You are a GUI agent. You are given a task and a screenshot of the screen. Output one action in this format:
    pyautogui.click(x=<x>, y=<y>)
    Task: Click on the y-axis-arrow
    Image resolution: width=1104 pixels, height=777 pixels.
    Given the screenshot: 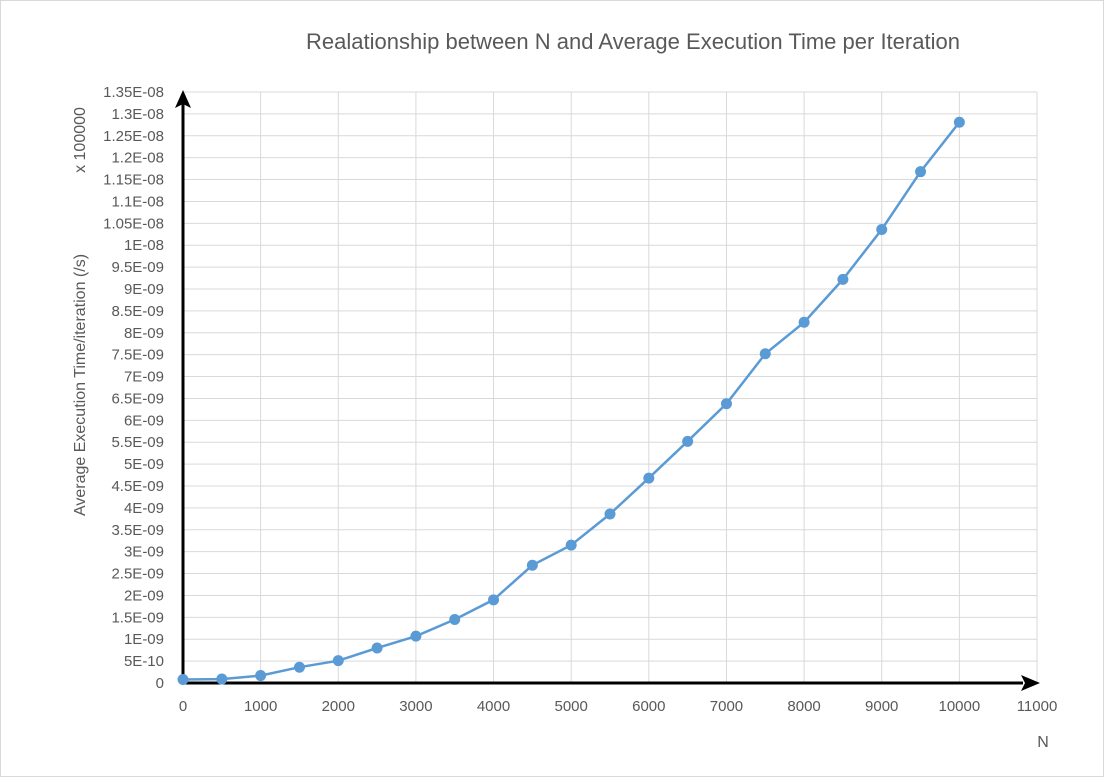 What is the action you would take?
    pyautogui.click(x=183, y=99)
    